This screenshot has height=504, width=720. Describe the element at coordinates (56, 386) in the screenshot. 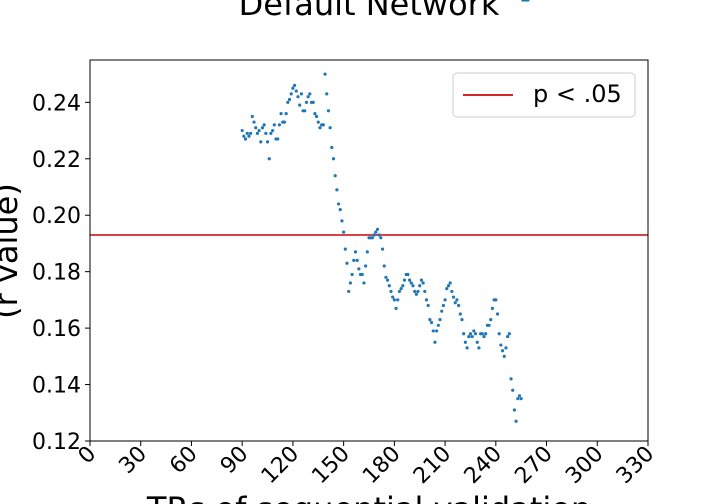

I see `y-tick-label: 0.14` at that location.